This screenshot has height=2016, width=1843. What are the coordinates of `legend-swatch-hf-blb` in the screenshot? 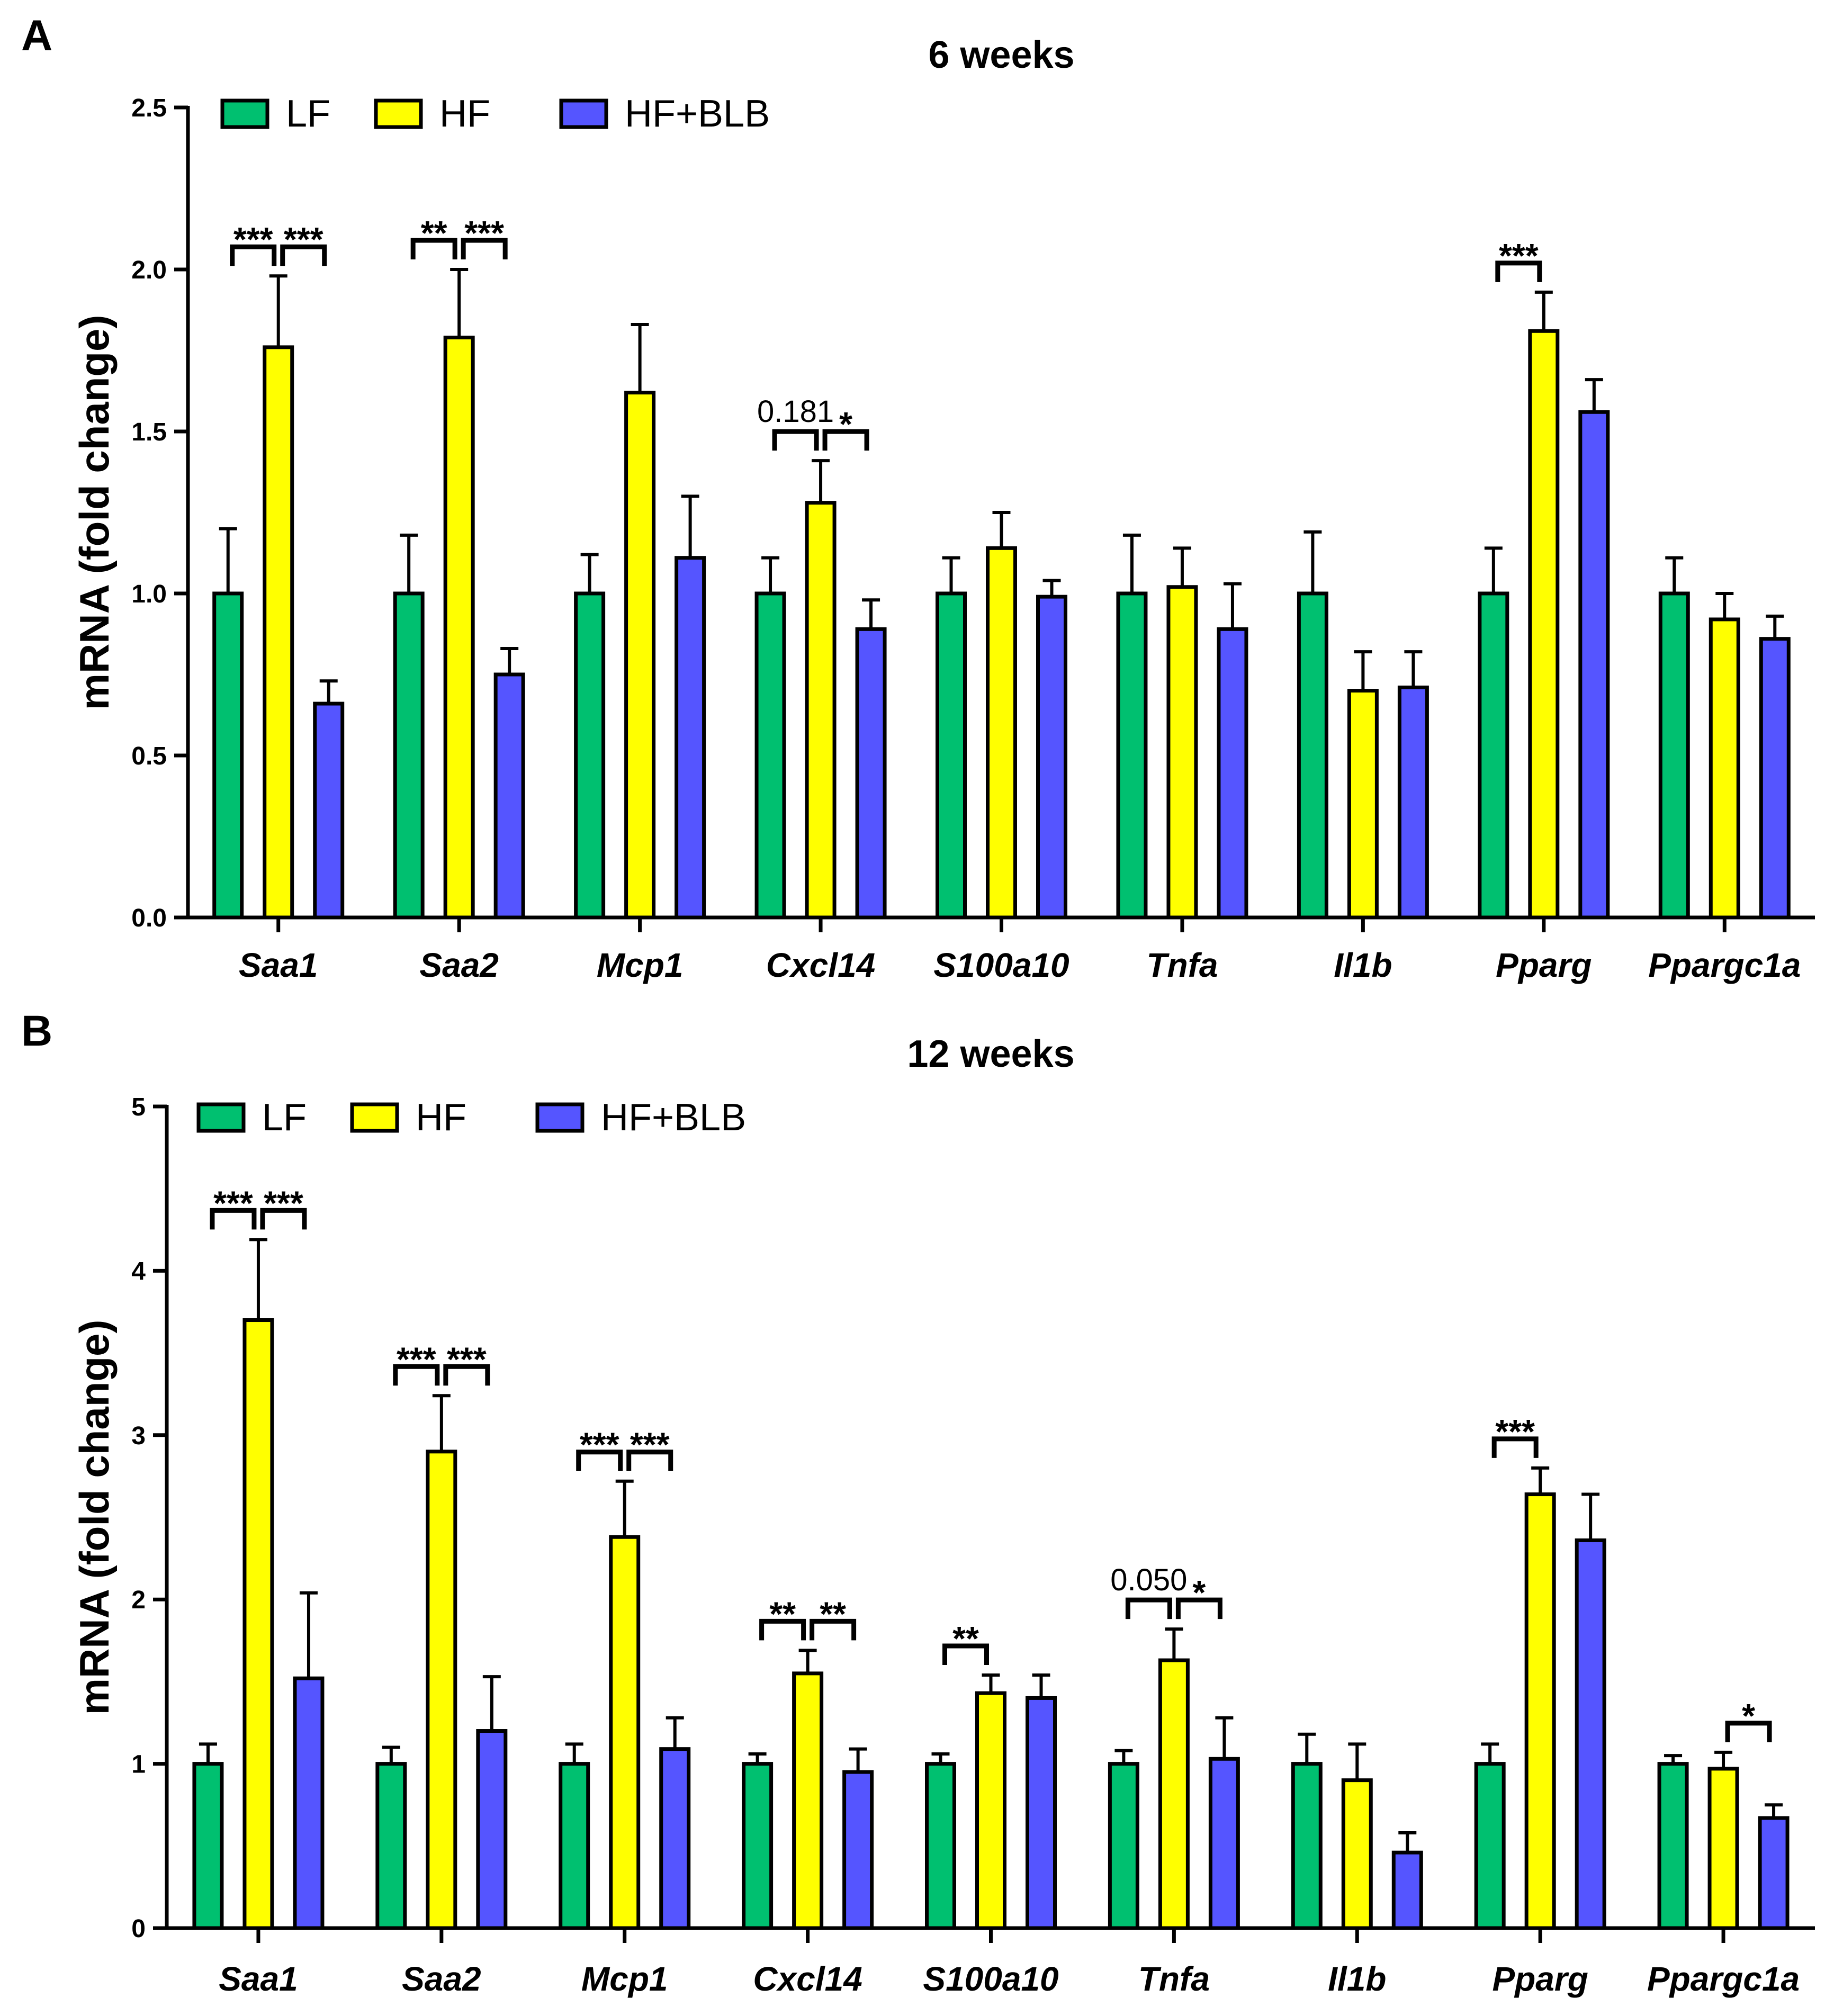 It's located at (583, 113).